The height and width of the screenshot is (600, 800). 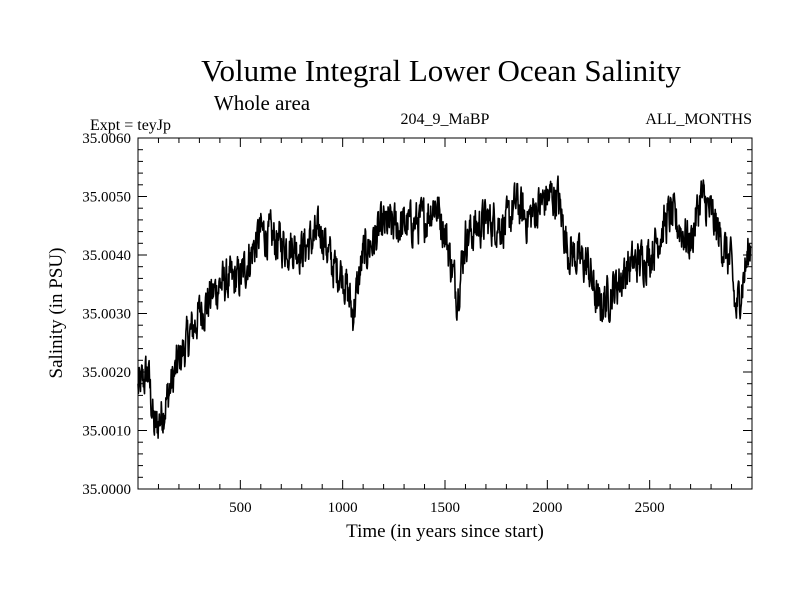 I want to click on y-tick-label: 35.0030, so click(x=106, y=315).